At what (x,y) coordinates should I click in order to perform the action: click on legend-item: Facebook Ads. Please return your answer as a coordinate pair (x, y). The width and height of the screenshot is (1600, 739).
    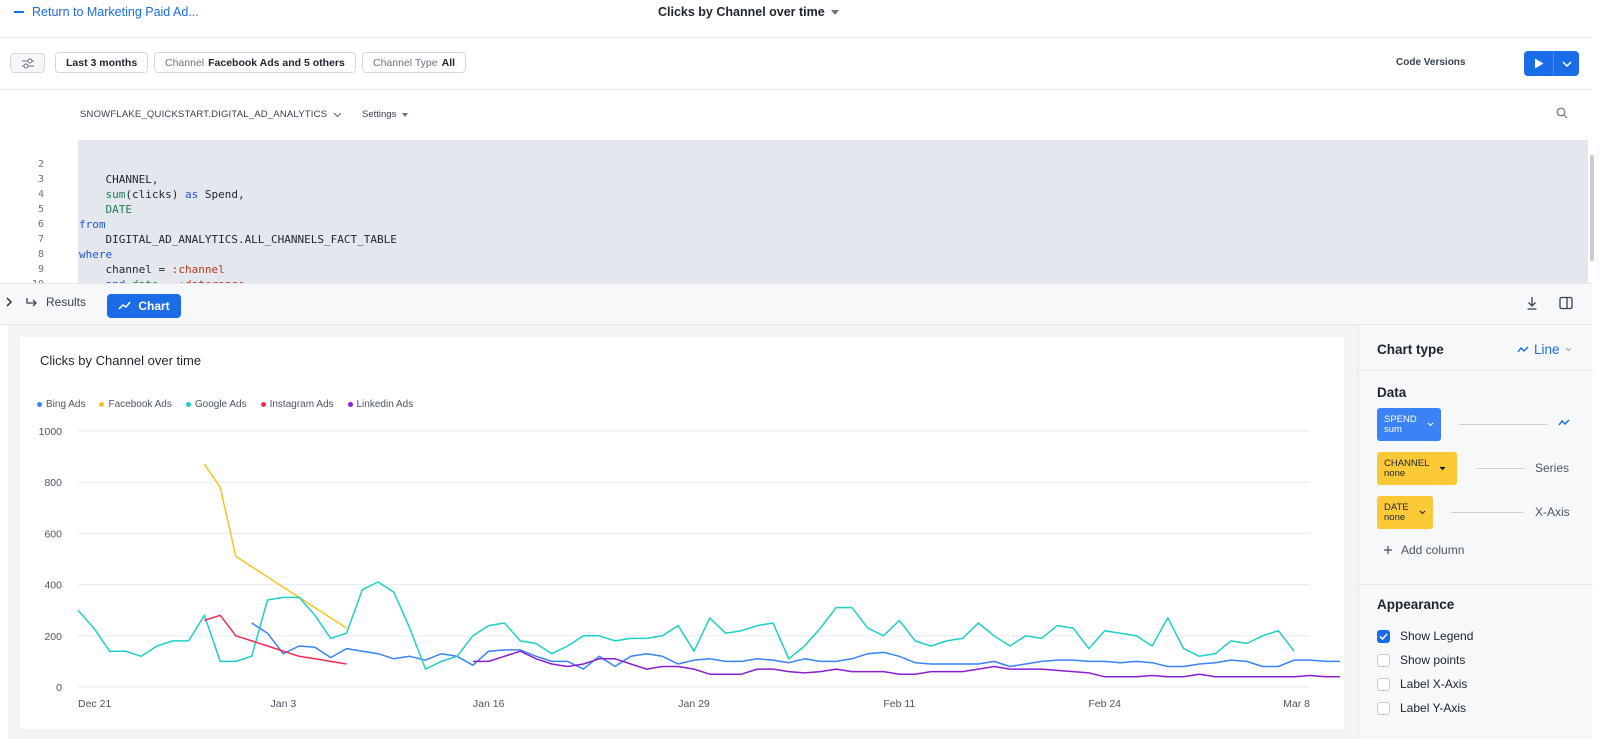
    Looking at the image, I should click on (135, 404).